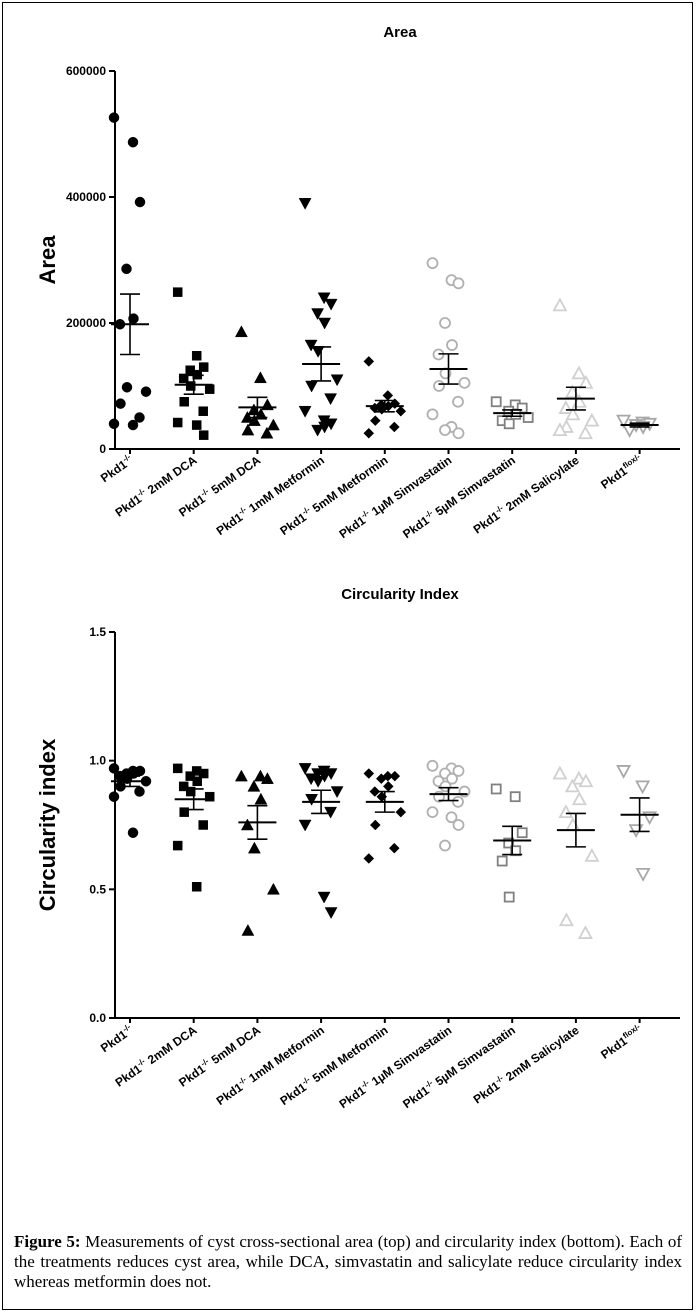  Describe the element at coordinates (395, 1066) in the screenshot. I see `x-tick-label: Pkd1-/- 1µM Simvastatin` at that location.